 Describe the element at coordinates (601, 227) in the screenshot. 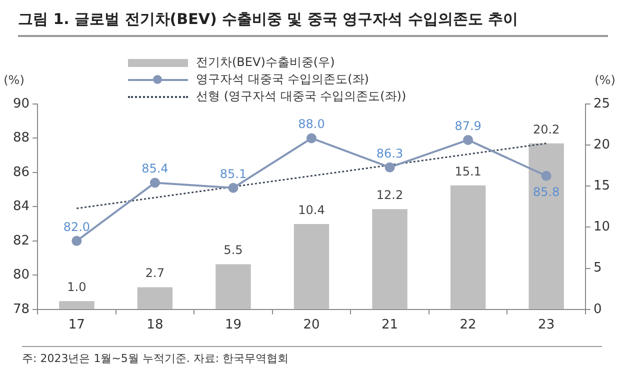

I see `y2-tick-label: 10` at that location.